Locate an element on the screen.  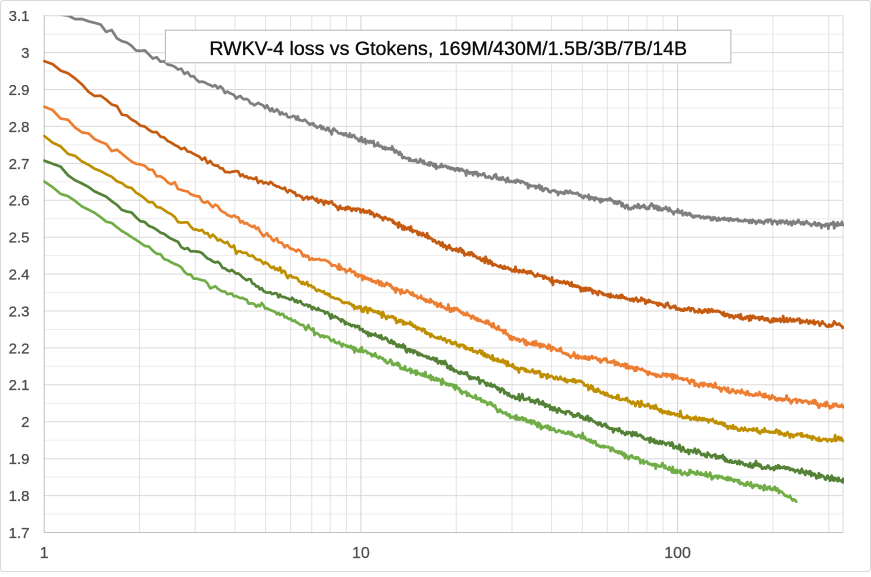
svg-text: 2.3 is located at coordinates (19, 311).